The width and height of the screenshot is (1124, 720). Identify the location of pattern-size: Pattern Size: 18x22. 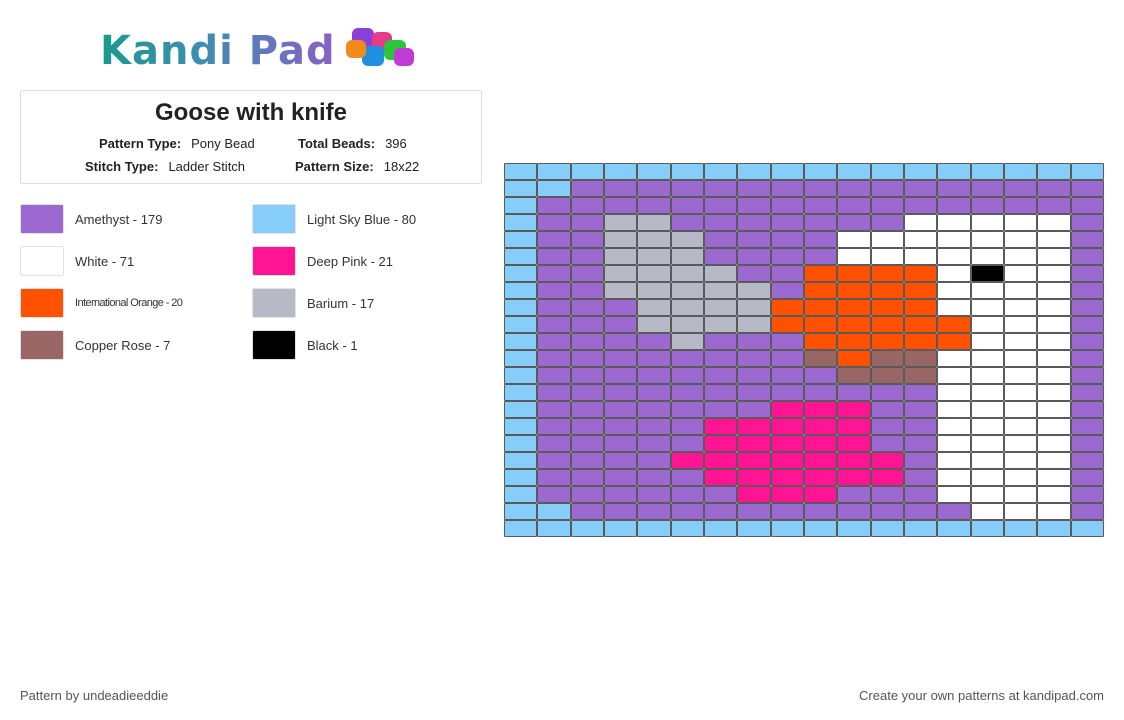
(357, 166).